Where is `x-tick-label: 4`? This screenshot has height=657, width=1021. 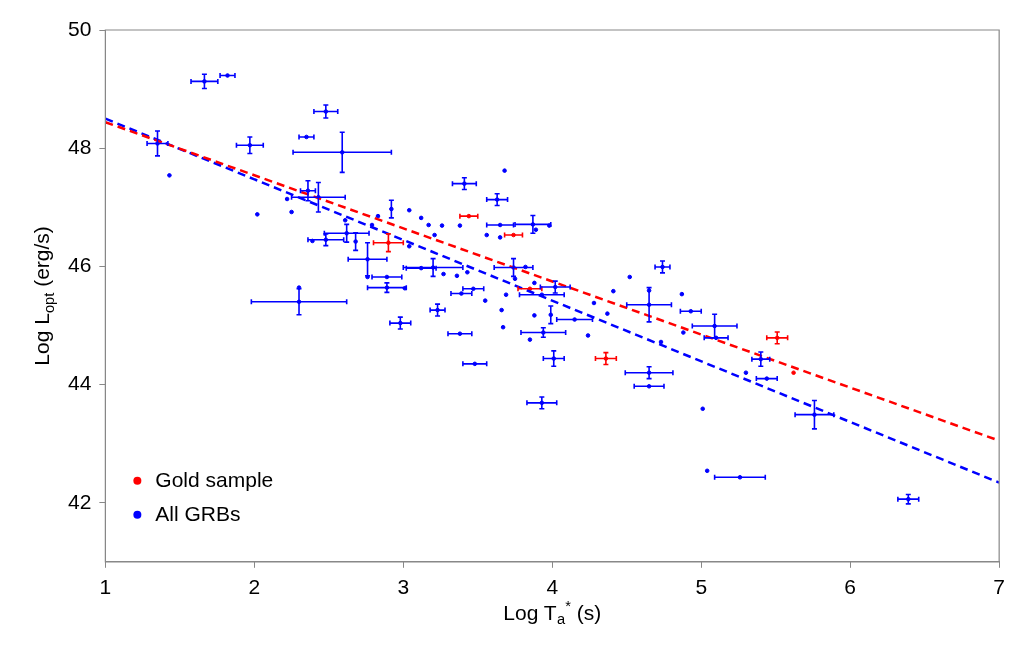 x-tick-label: 4 is located at coordinates (552, 587).